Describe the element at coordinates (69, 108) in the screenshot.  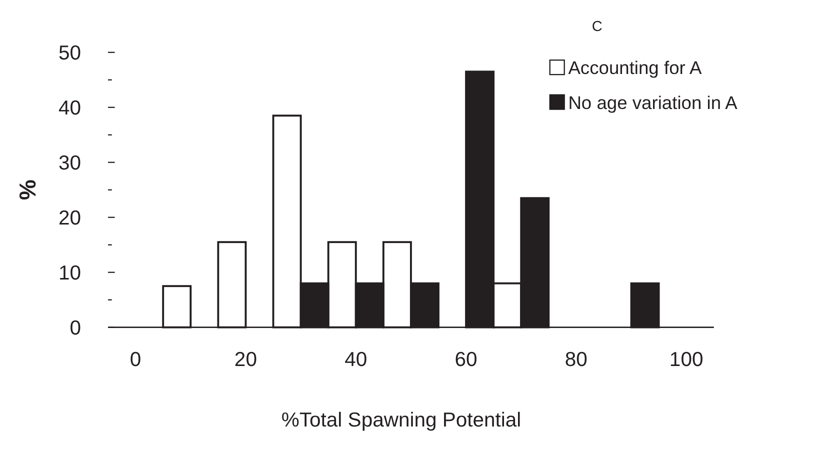
I see `y-tick-label: 40` at that location.